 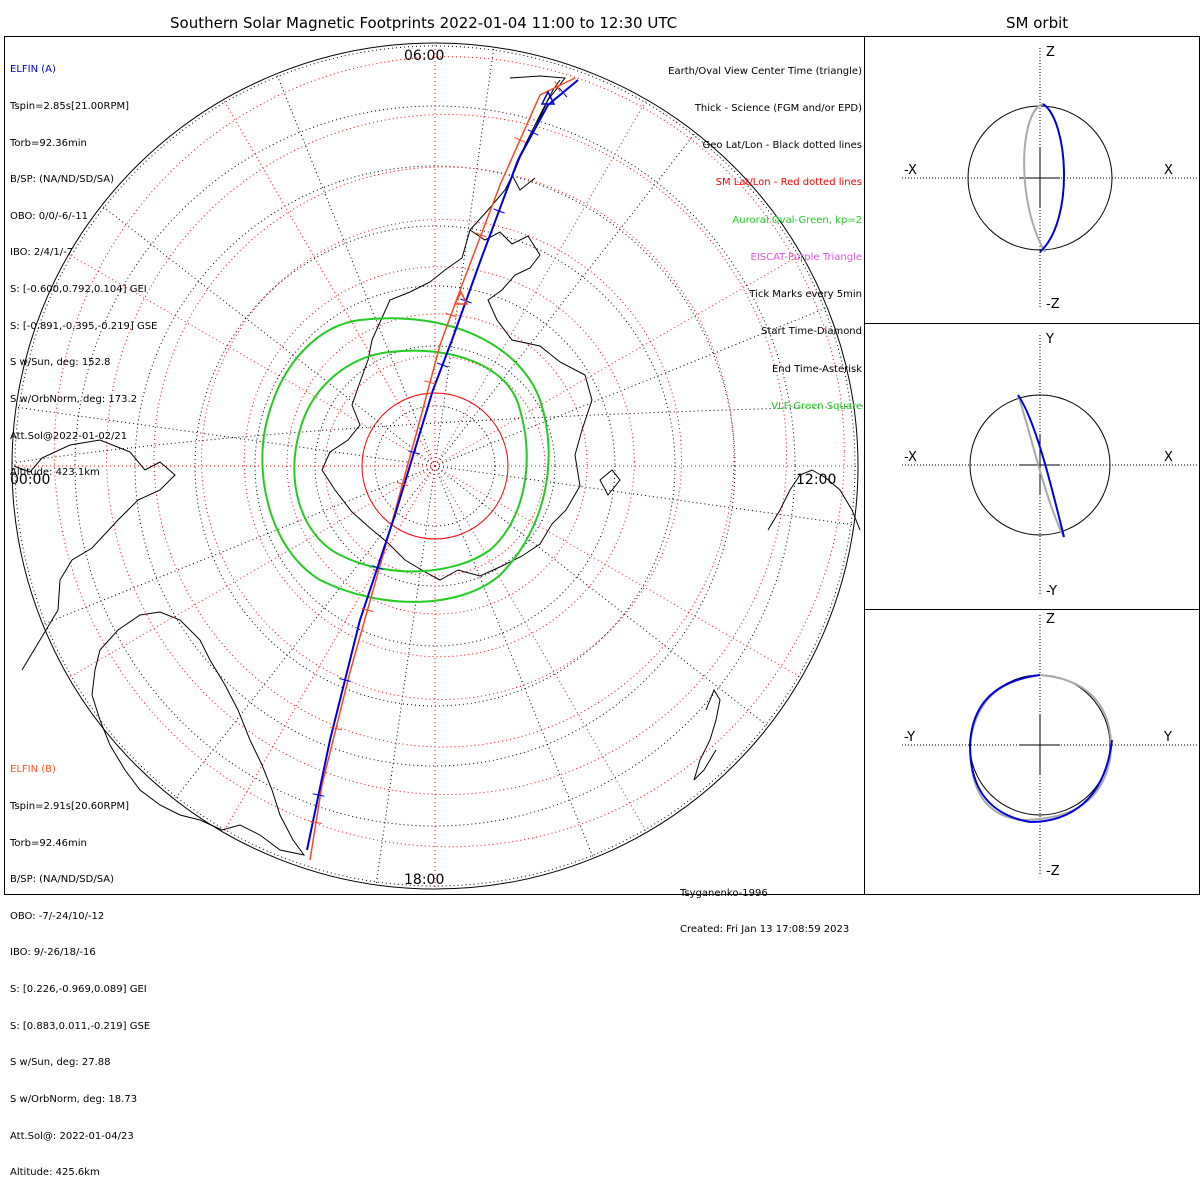 What do you see at coordinates (1167, 737) in the screenshot?
I see `orbit-axis-label-right: Y` at bounding box center [1167, 737].